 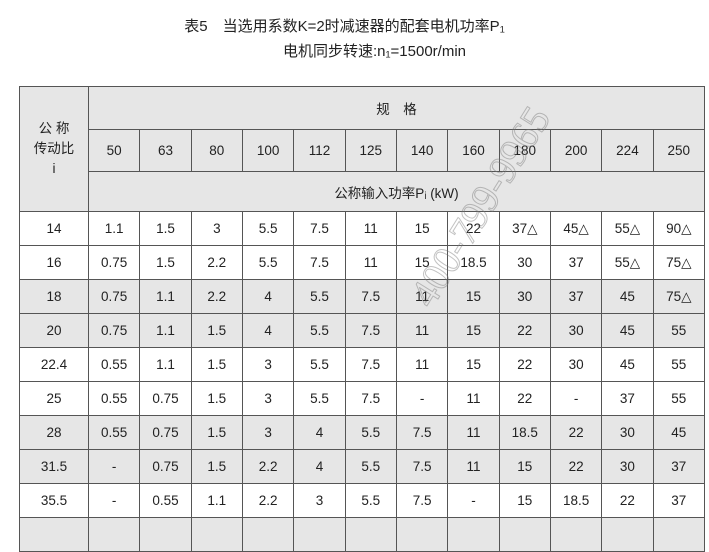 What do you see at coordinates (54, 432) in the screenshot?
I see `ratio-cell: 28` at bounding box center [54, 432].